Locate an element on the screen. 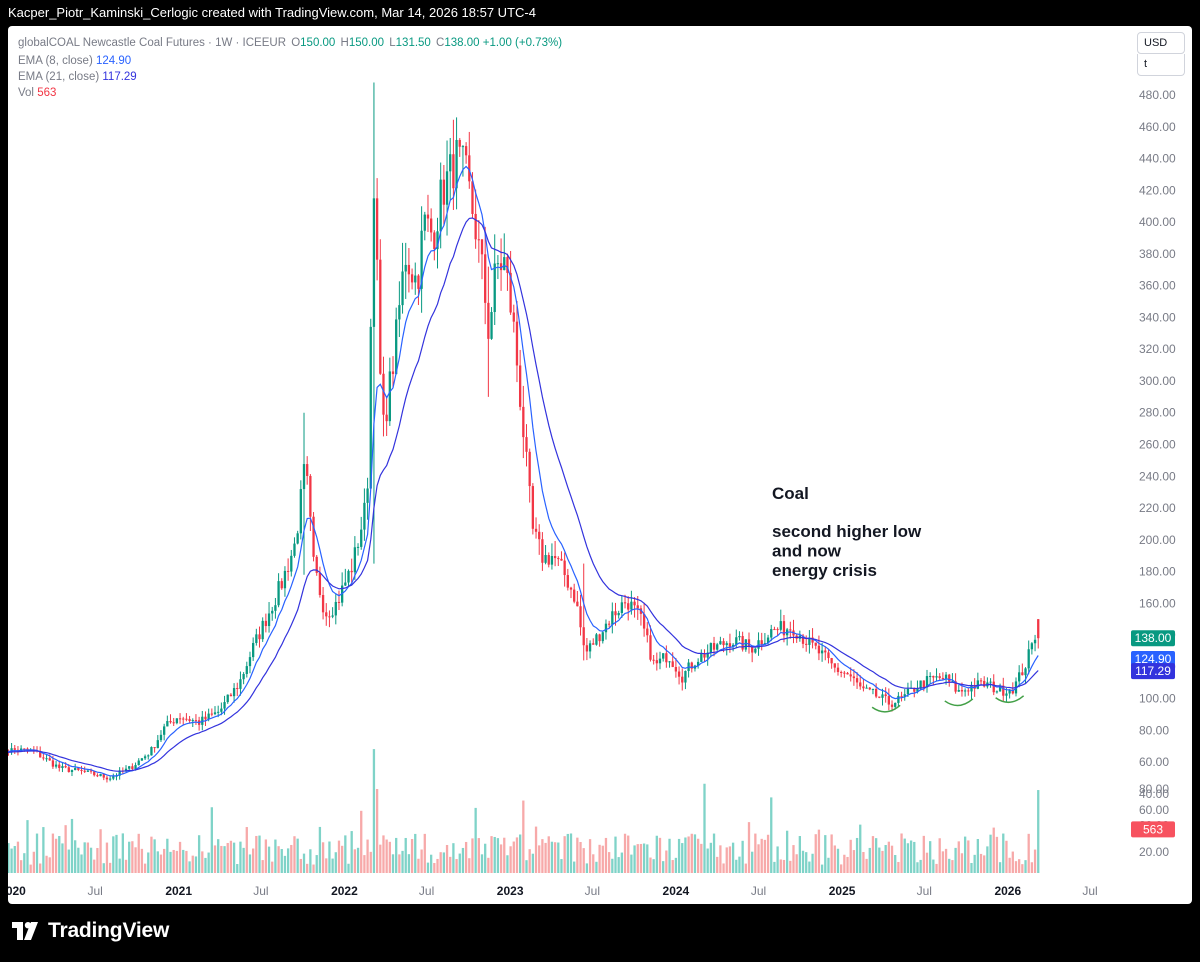 The width and height of the screenshot is (1200, 962). currency-selector: USD is located at coordinates (1161, 43).